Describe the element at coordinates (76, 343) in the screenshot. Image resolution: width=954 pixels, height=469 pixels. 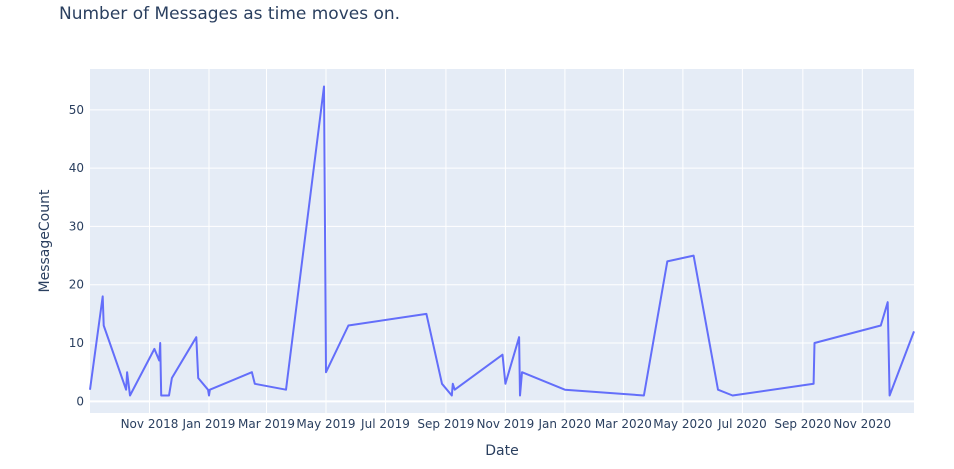
I see `y-tick-label: 10` at that location.